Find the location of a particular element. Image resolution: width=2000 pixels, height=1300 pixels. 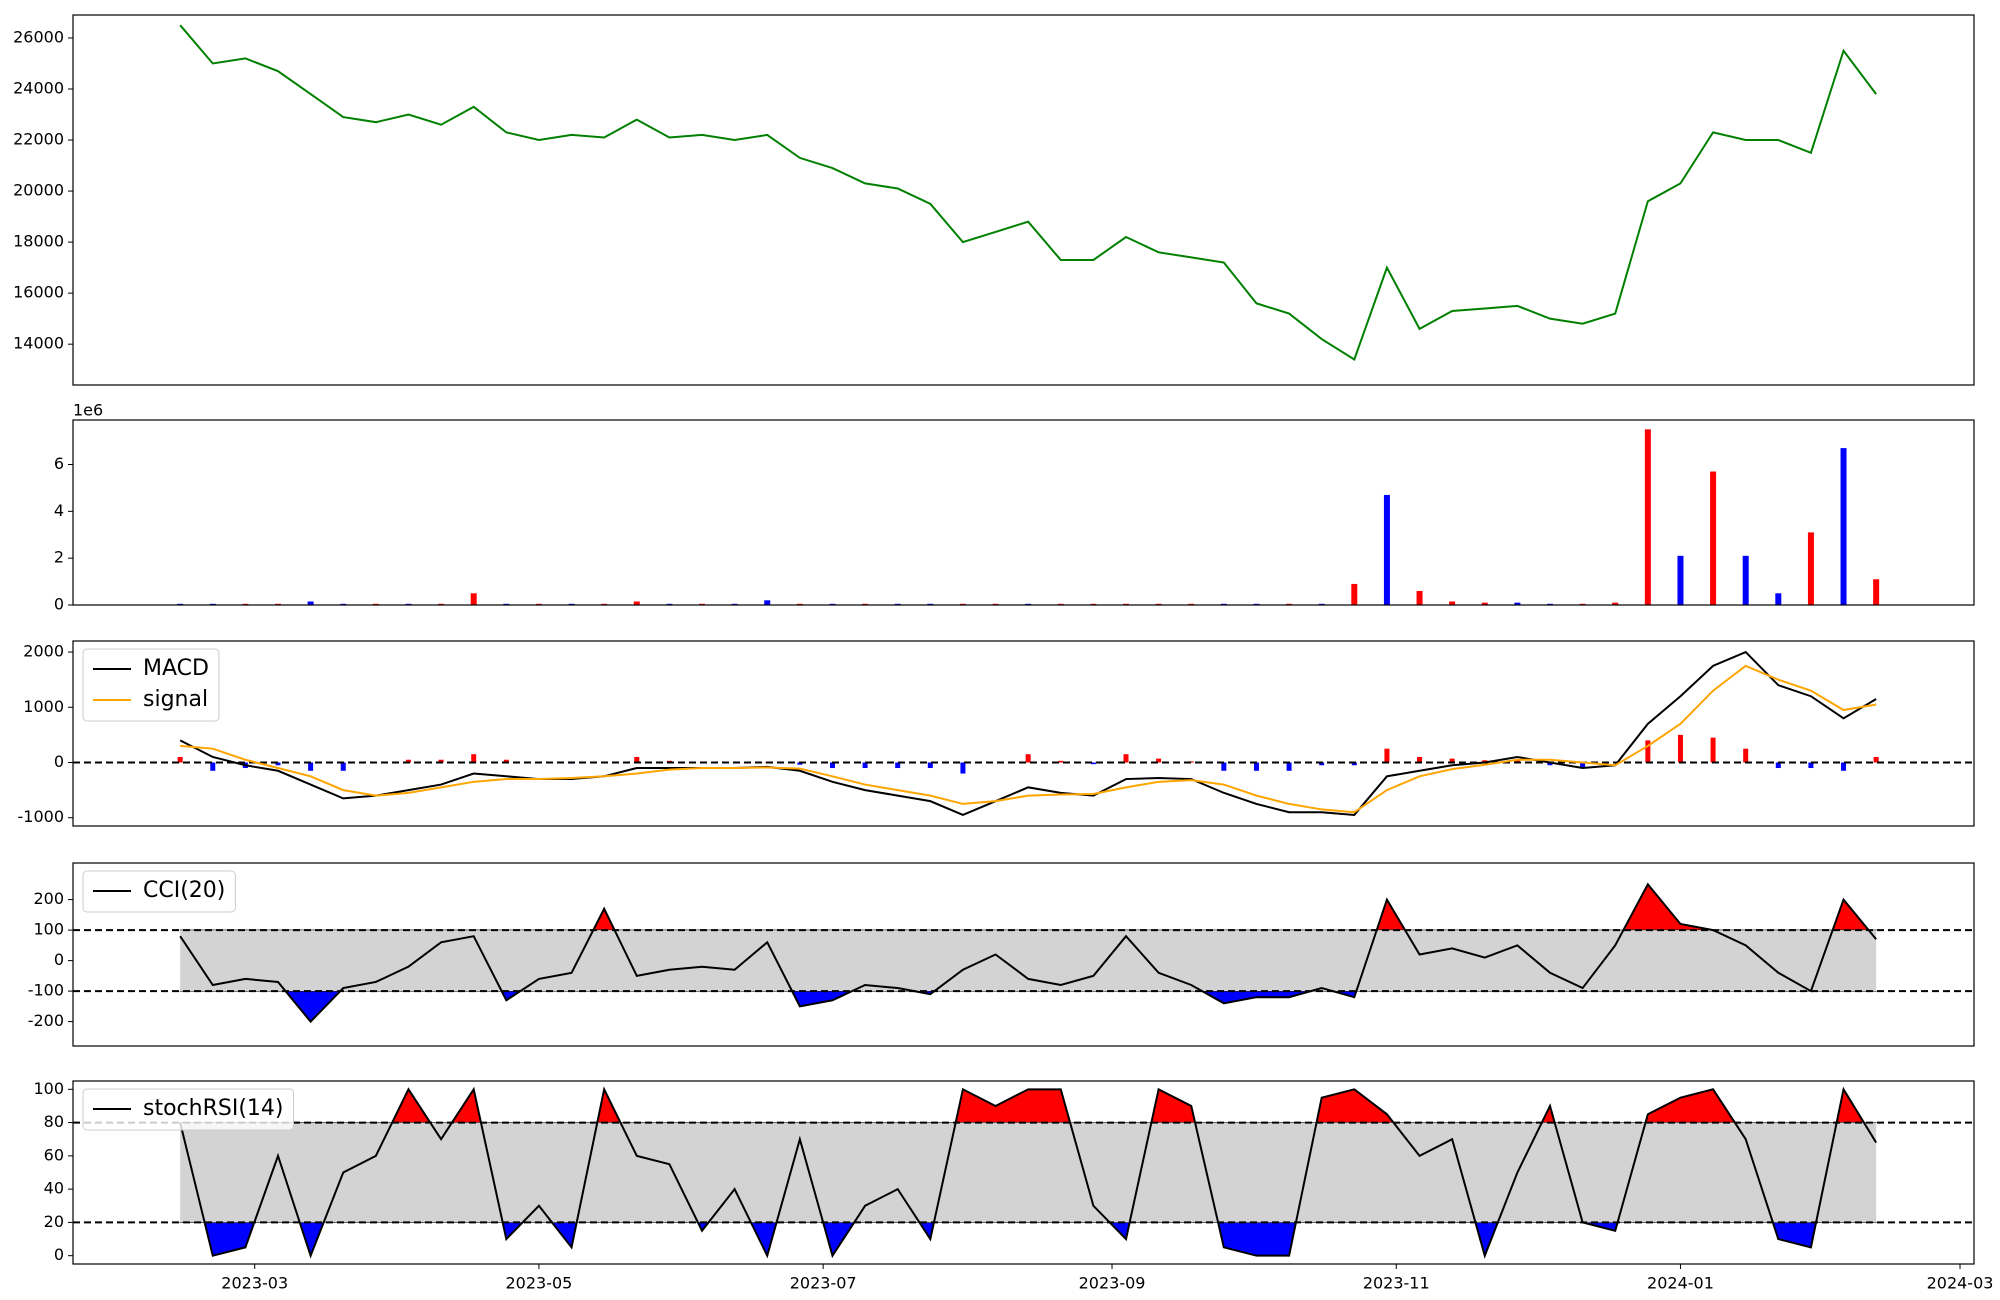

y-tick-label: 16000 is located at coordinates (38, 292).